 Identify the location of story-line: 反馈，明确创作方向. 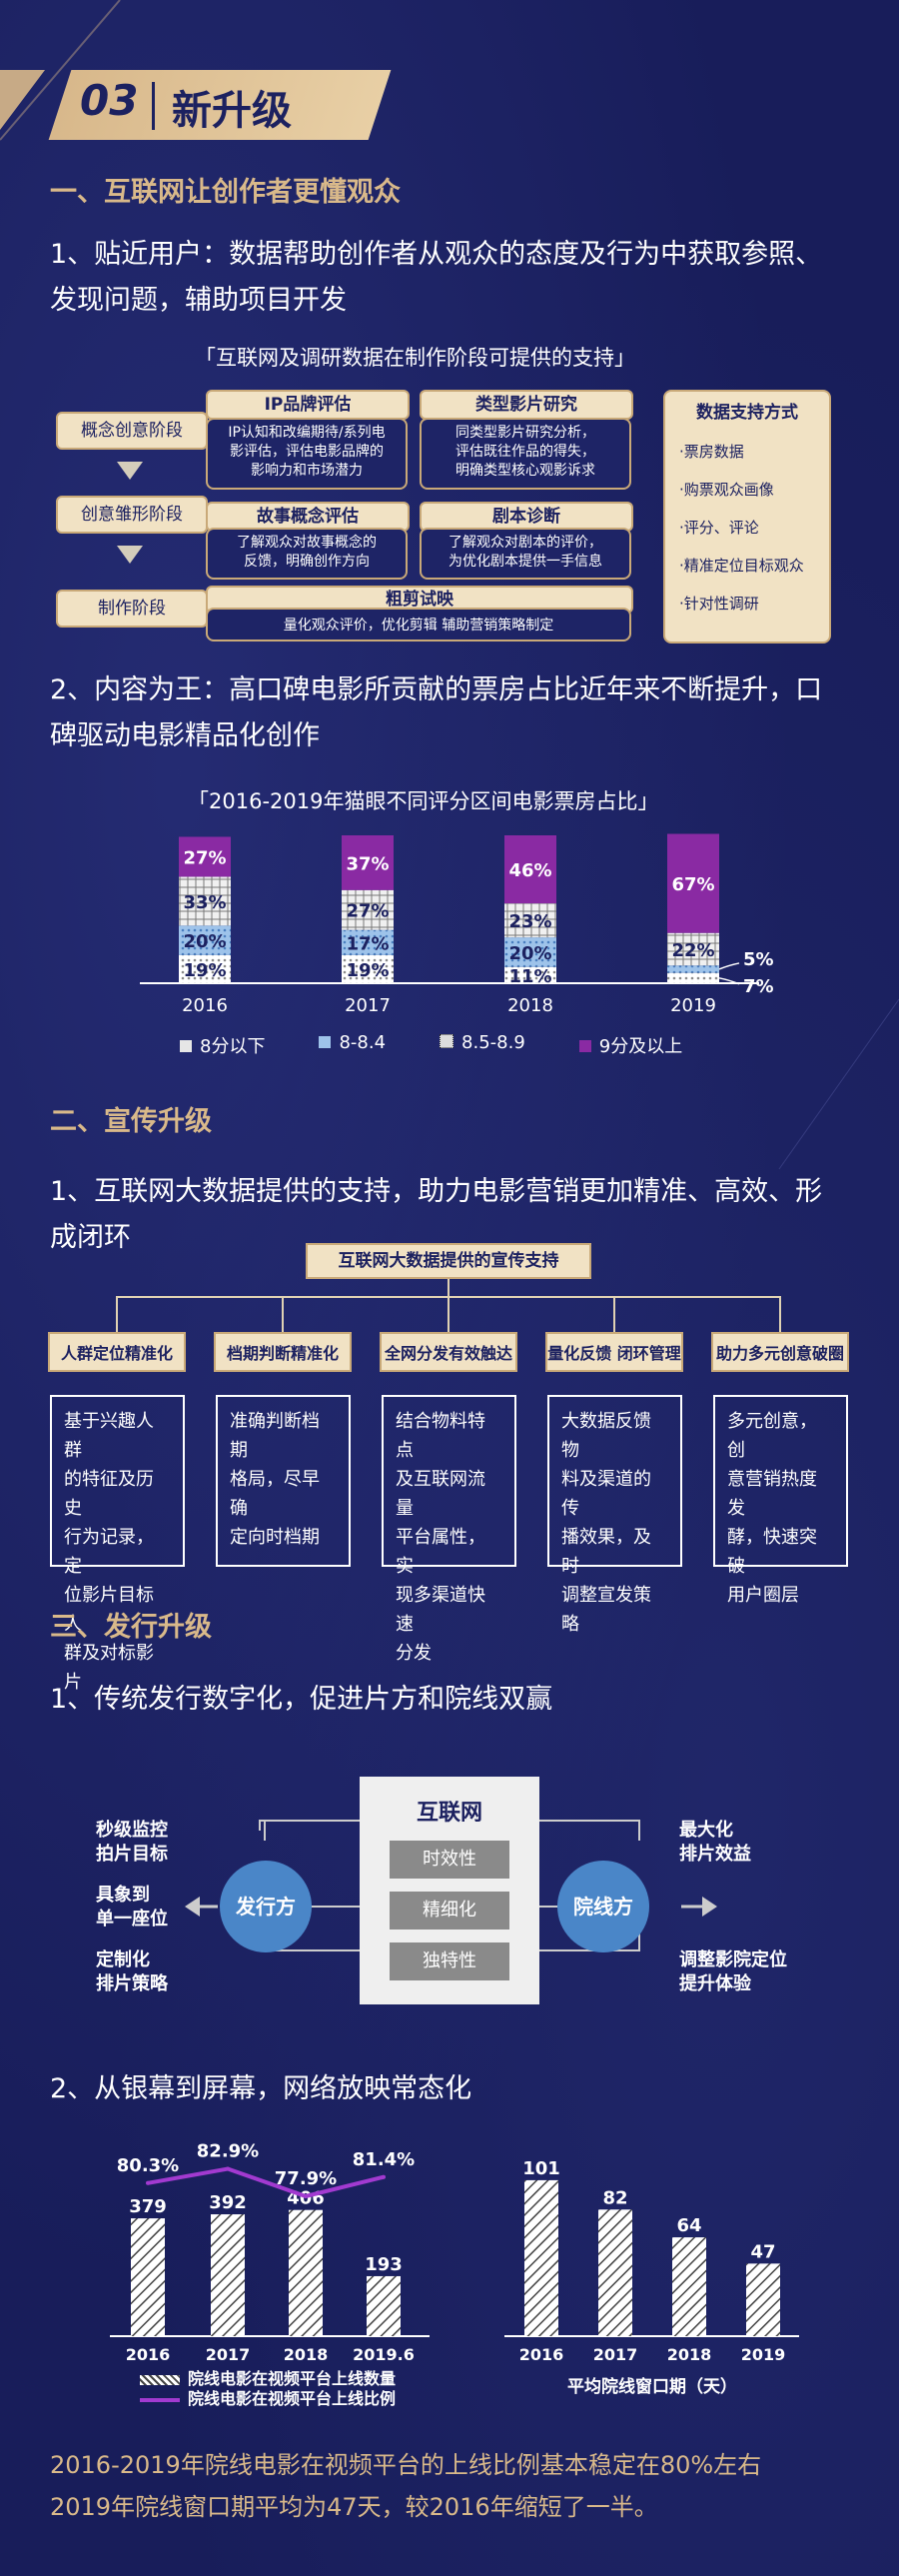
(307, 562).